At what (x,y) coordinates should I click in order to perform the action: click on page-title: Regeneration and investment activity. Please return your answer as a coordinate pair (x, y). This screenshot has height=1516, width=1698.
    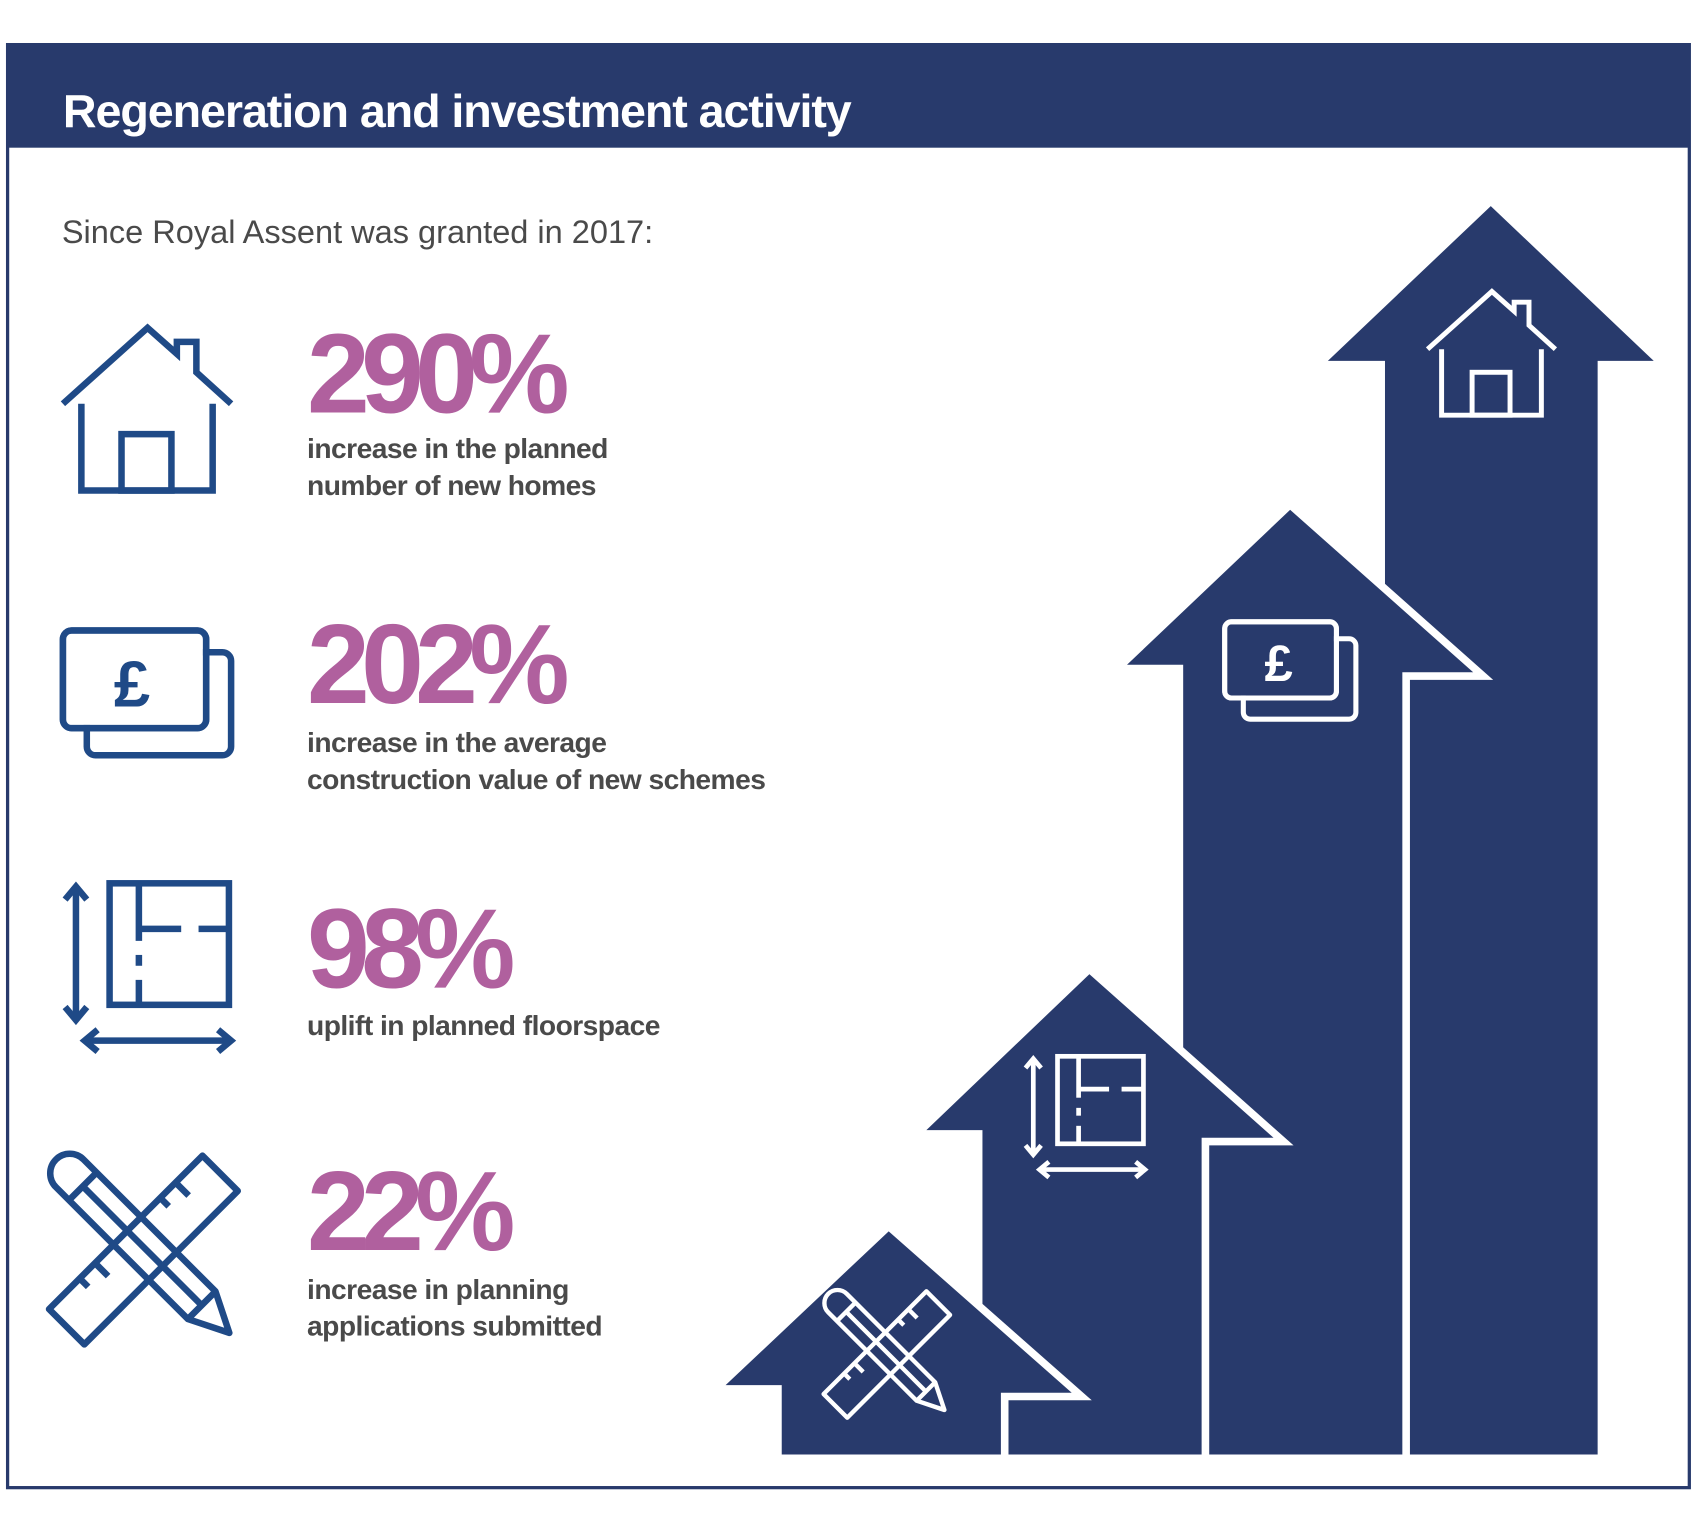
    Looking at the image, I should click on (457, 111).